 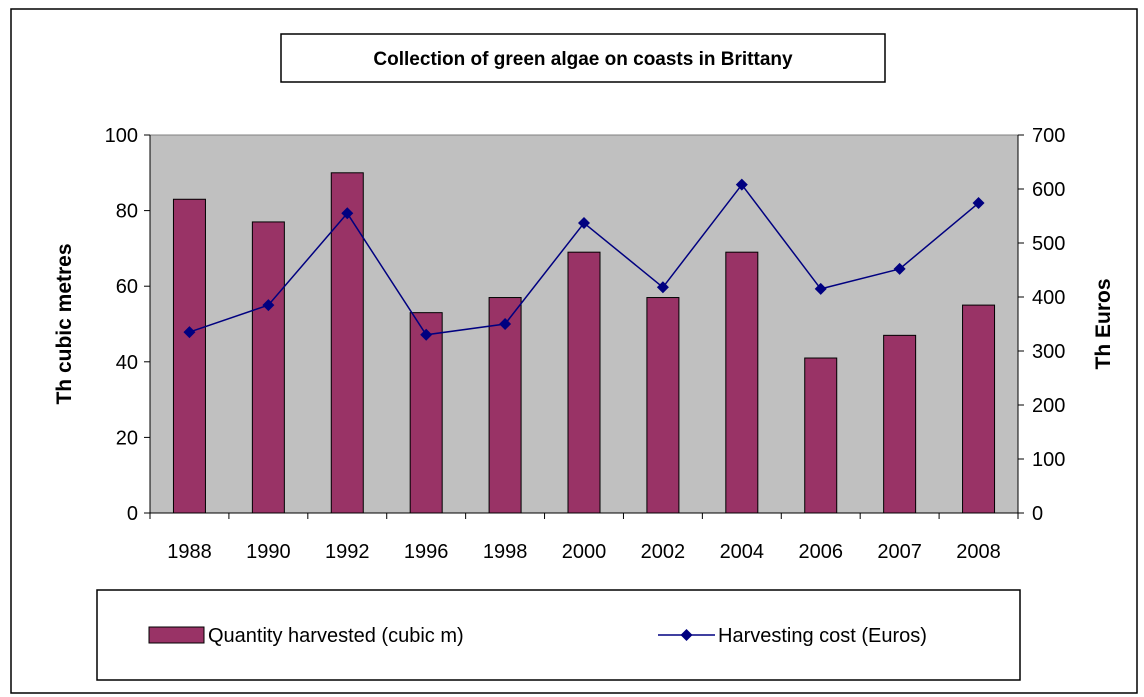 I want to click on cost-point-1992, so click(x=347, y=213).